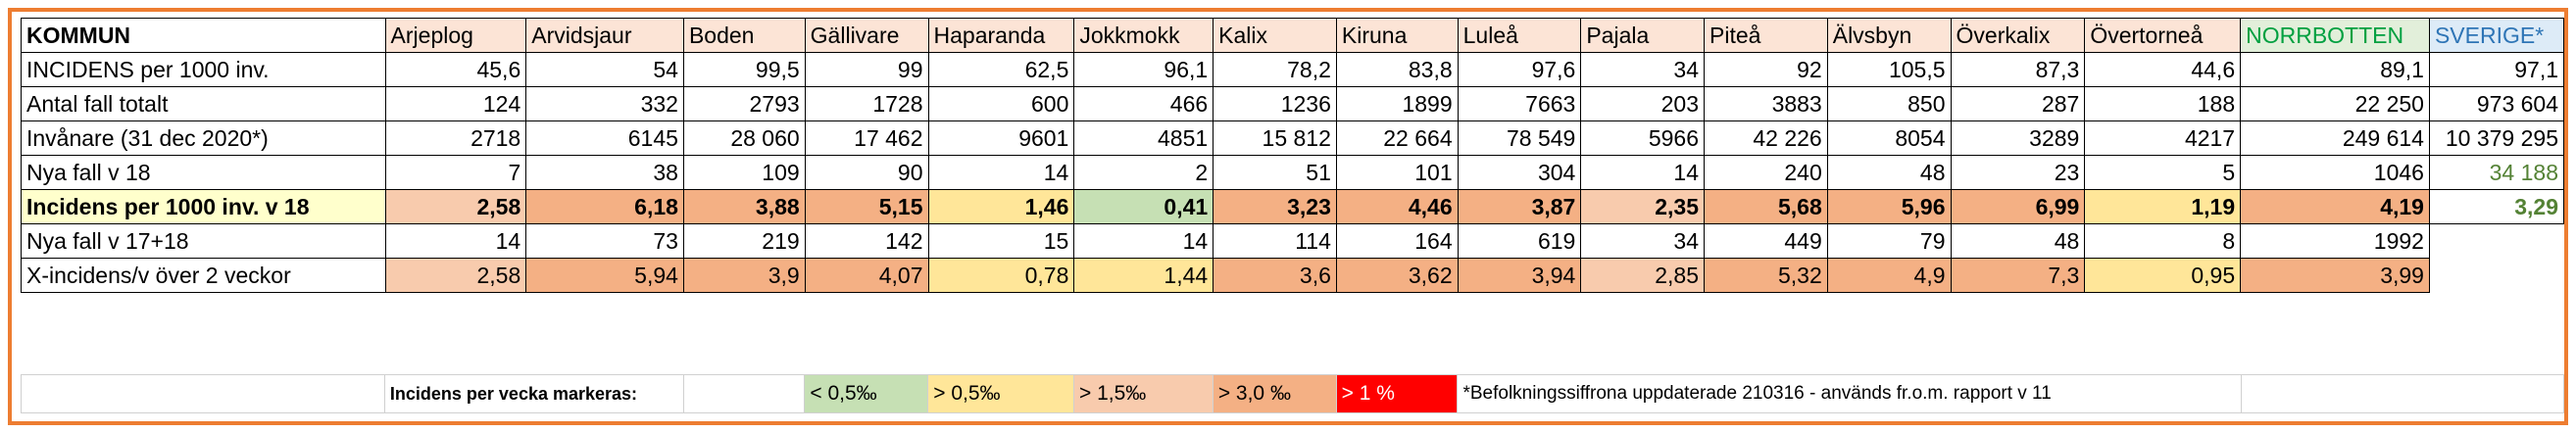  What do you see at coordinates (744, 35) in the screenshot?
I see `header-cell: Boden` at bounding box center [744, 35].